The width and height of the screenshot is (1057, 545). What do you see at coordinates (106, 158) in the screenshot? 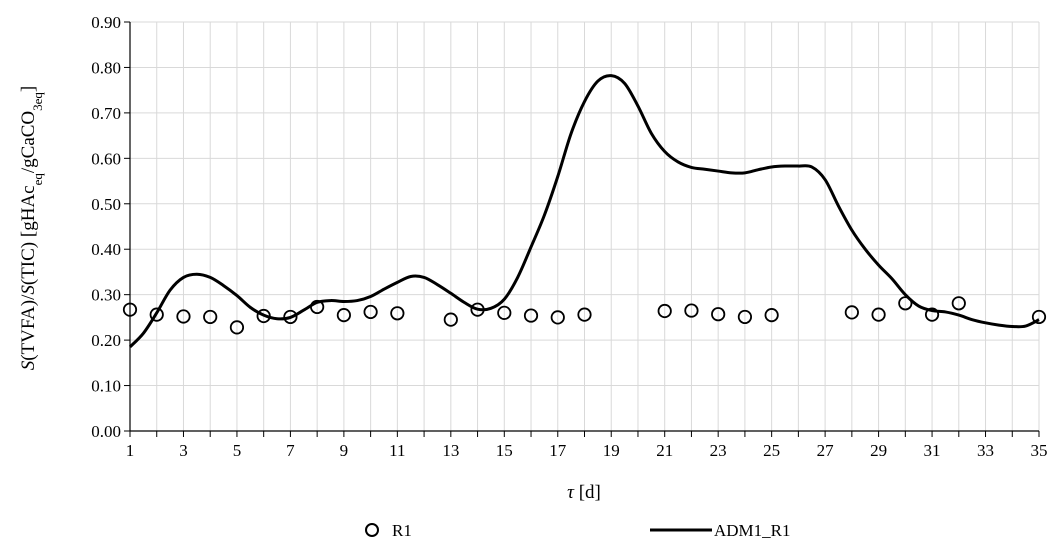
I see `y-tick-label: 0.60` at bounding box center [106, 158].